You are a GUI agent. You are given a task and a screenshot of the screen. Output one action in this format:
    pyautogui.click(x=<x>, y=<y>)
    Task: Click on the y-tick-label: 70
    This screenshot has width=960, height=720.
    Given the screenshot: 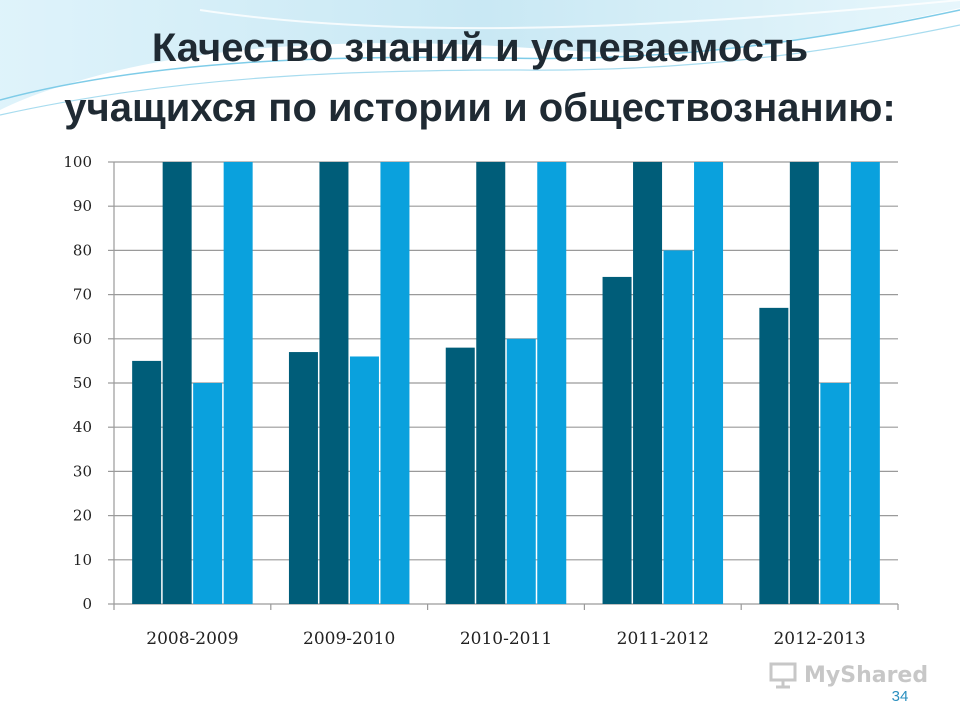 What is the action you would take?
    pyautogui.click(x=82, y=295)
    